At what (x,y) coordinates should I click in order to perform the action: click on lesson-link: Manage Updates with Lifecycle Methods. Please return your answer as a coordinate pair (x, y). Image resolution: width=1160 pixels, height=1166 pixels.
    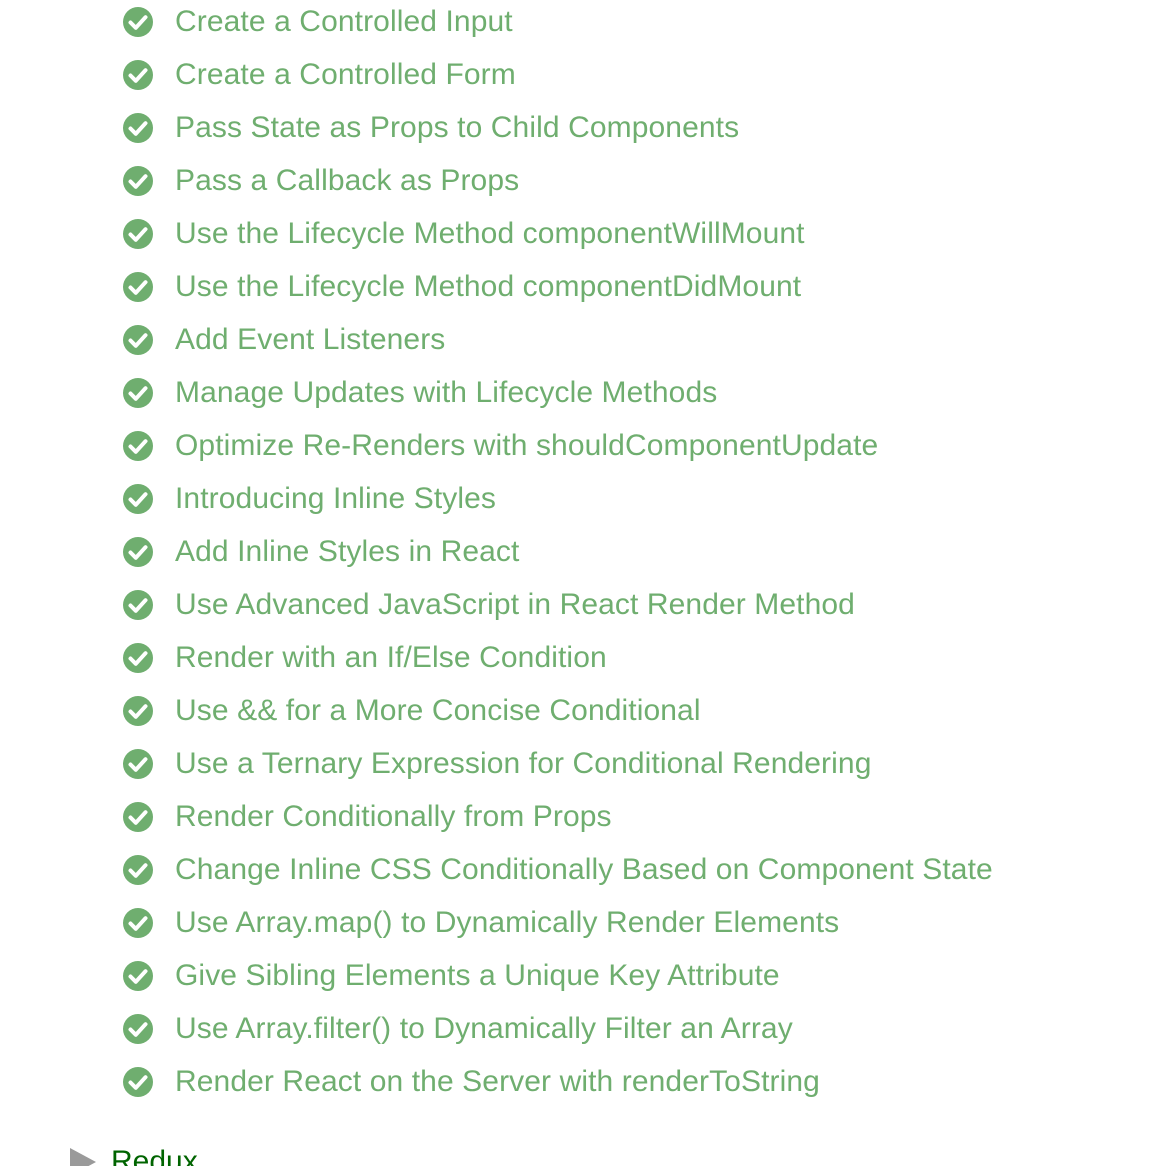
    Looking at the image, I should click on (446, 392).